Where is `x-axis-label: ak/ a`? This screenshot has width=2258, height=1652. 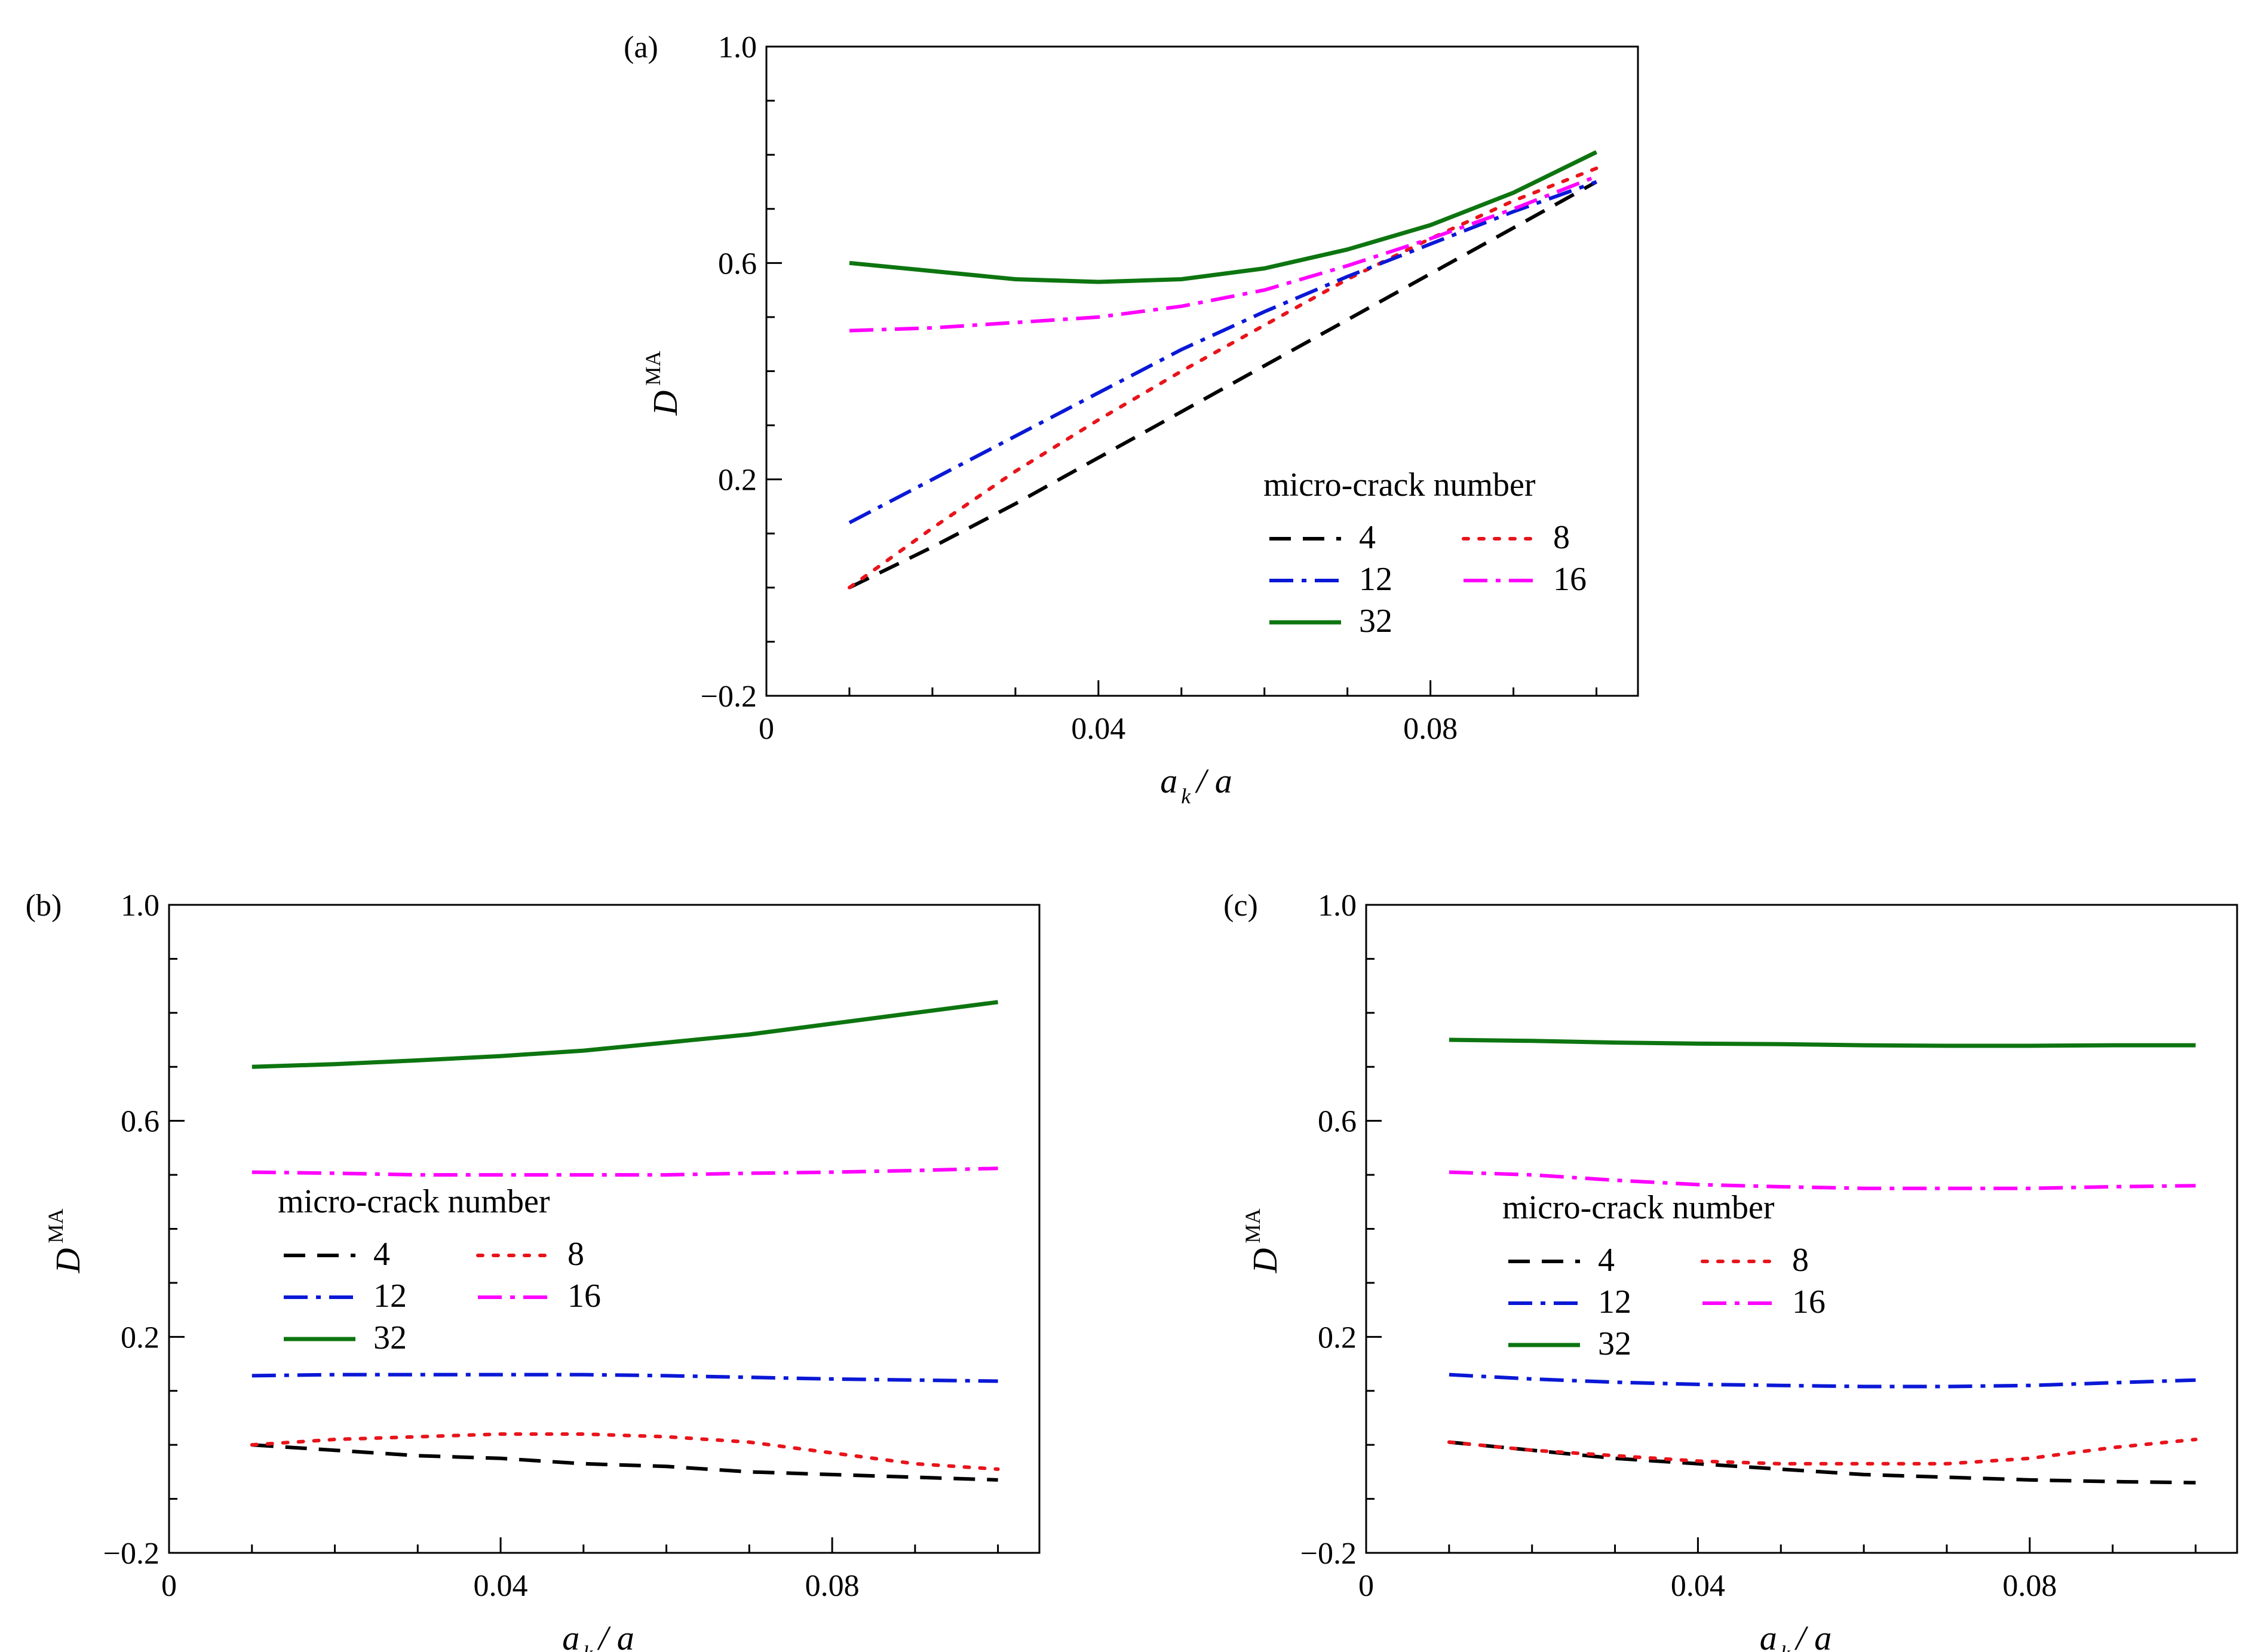
x-axis-label: ak/ a is located at coordinates (1796, 1635).